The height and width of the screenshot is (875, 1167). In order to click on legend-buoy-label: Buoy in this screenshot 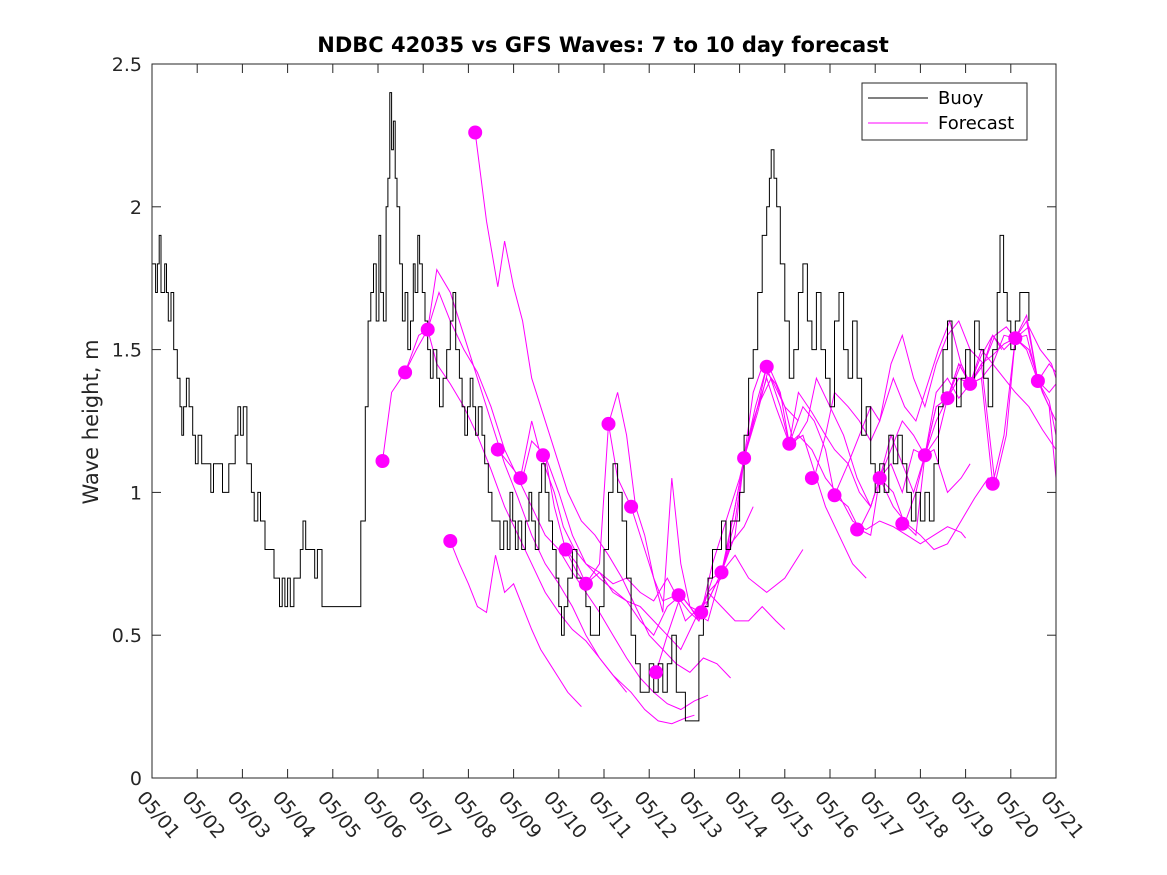, I will do `click(961, 98)`.